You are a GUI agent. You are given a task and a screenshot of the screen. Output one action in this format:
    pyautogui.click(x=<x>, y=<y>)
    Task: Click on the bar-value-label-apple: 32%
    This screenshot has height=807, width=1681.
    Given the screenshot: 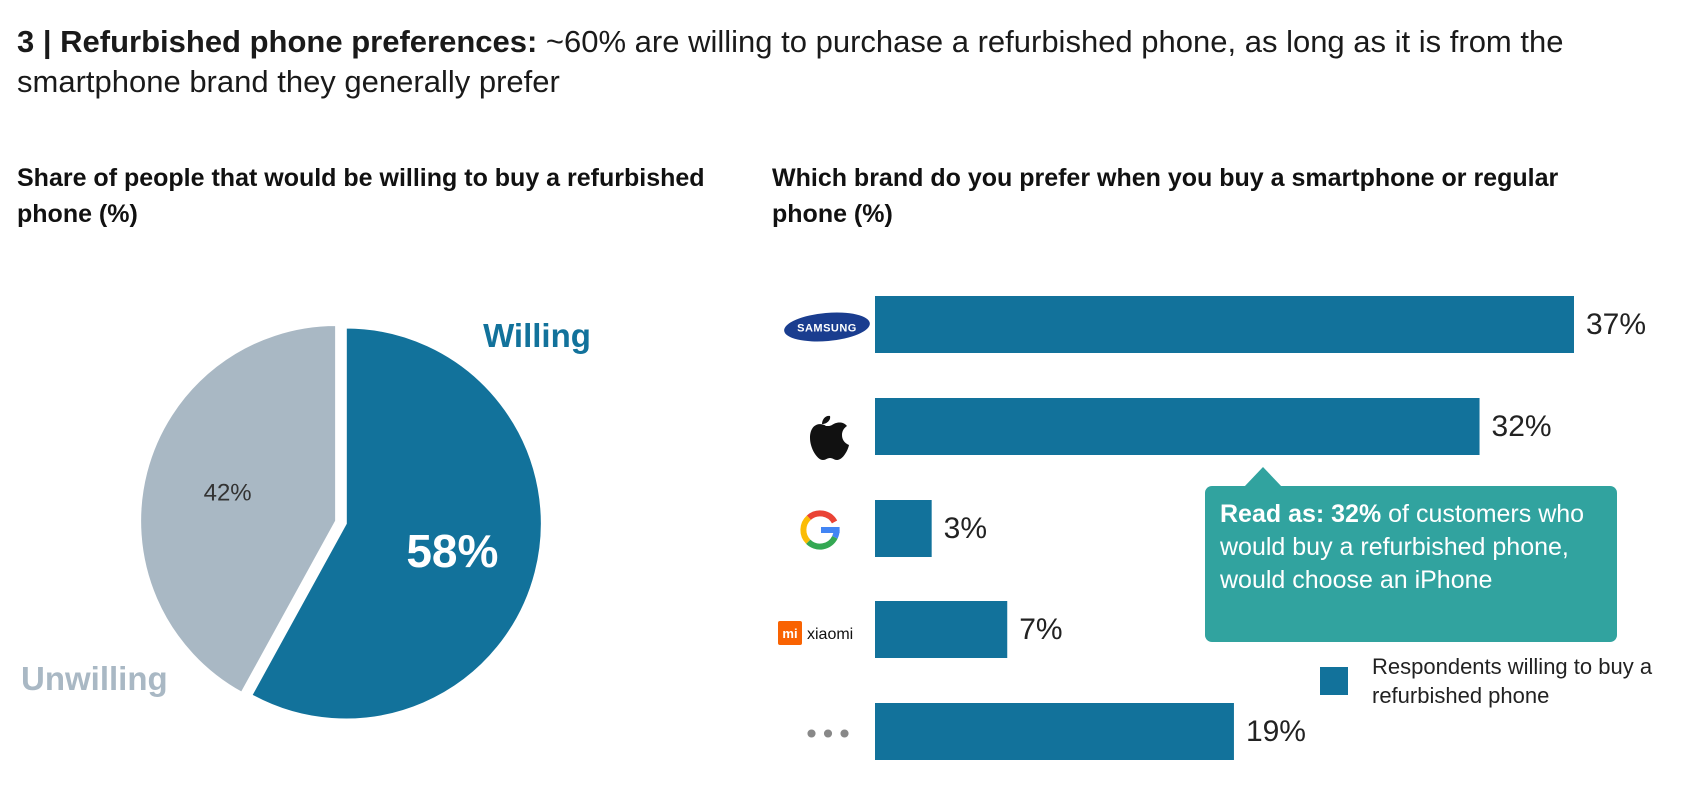 What is the action you would take?
    pyautogui.click(x=1522, y=426)
    